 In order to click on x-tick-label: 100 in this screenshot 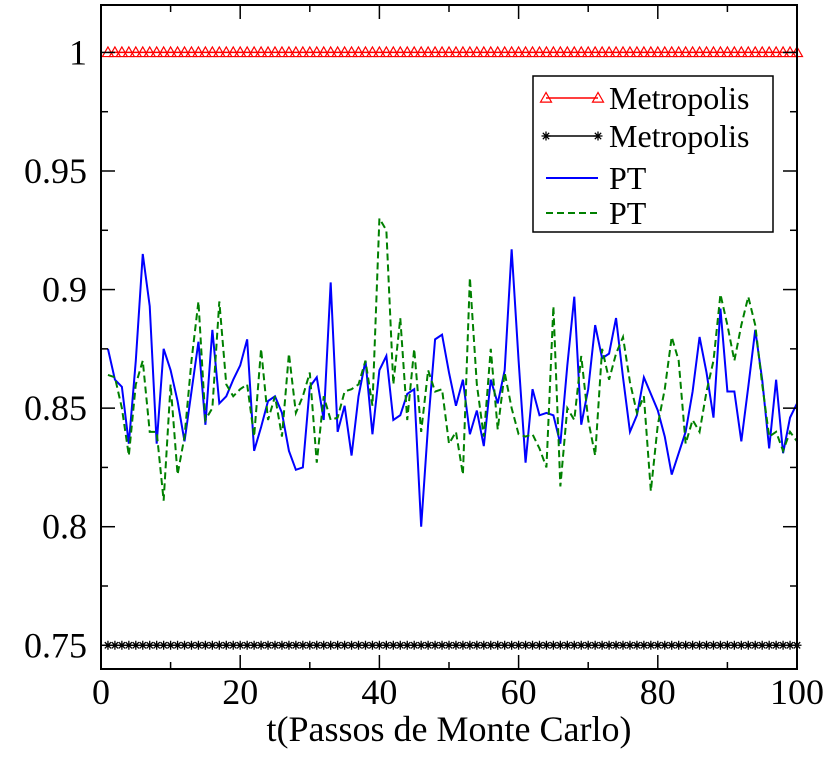, I will do `click(797, 692)`.